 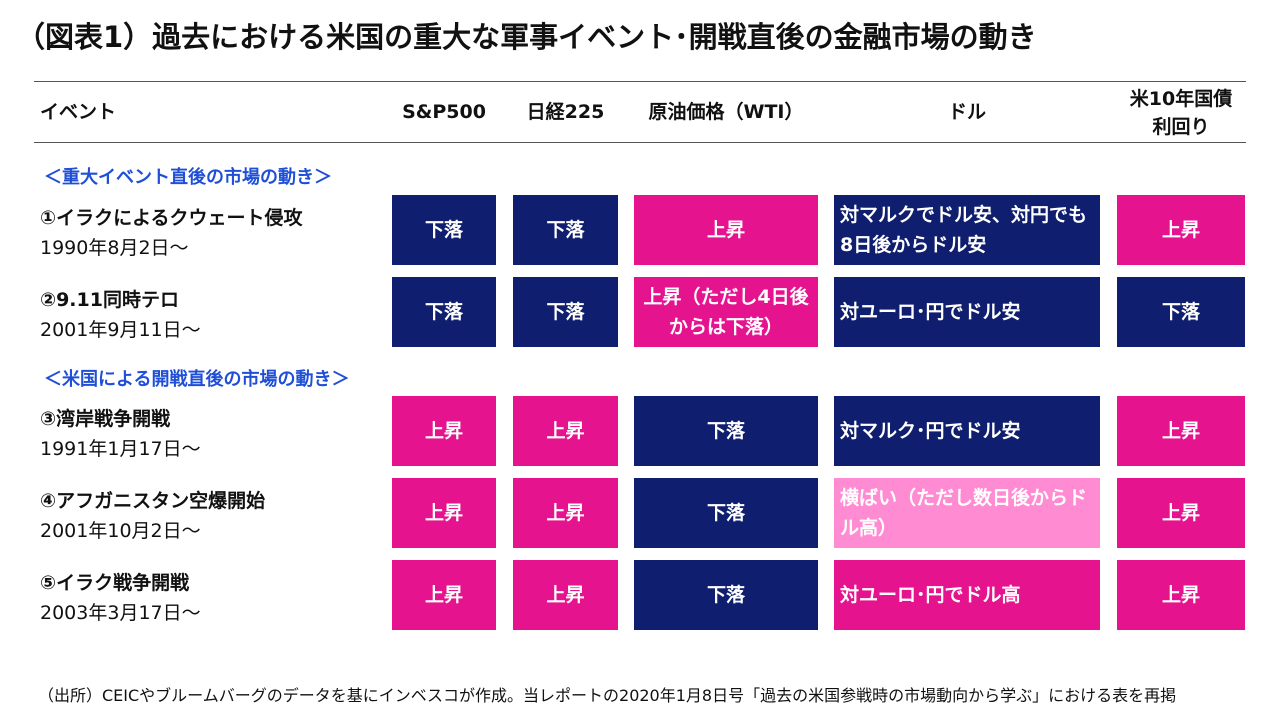 I want to click on header-event: イベント, so click(x=78, y=112).